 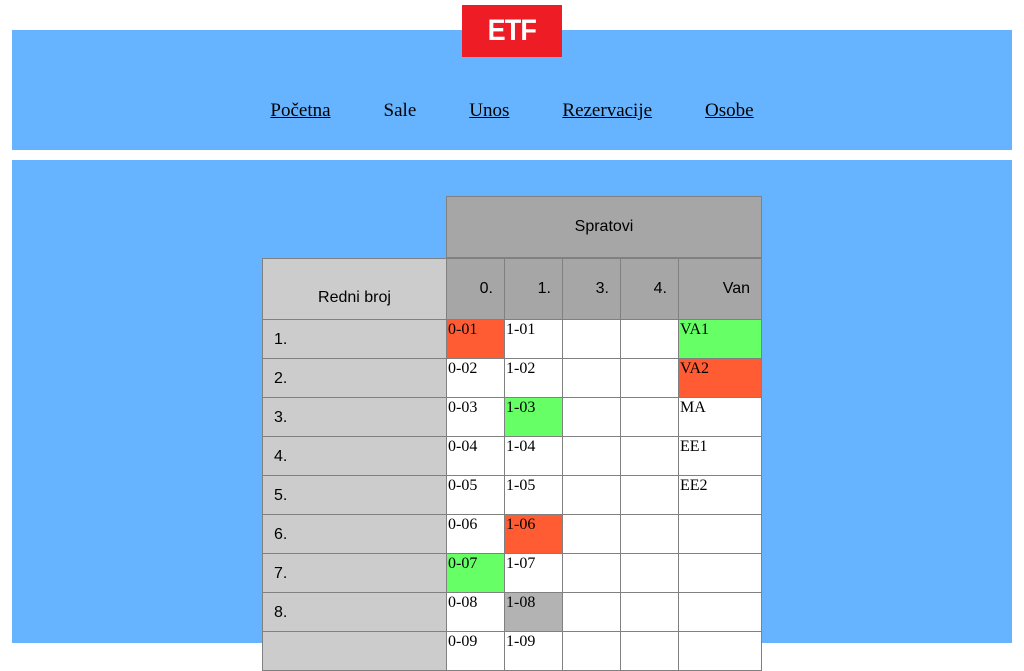 What do you see at coordinates (720, 417) in the screenshot?
I see `room-cell-ma: MA` at bounding box center [720, 417].